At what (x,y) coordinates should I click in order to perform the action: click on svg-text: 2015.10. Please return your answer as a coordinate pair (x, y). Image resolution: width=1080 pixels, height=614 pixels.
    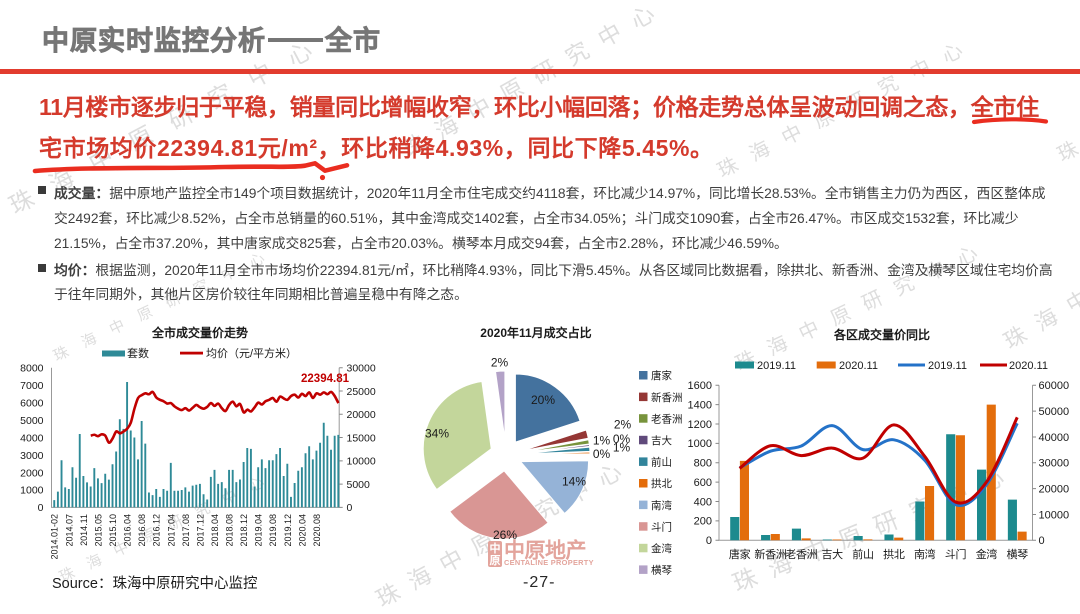
    Looking at the image, I should click on (113, 530).